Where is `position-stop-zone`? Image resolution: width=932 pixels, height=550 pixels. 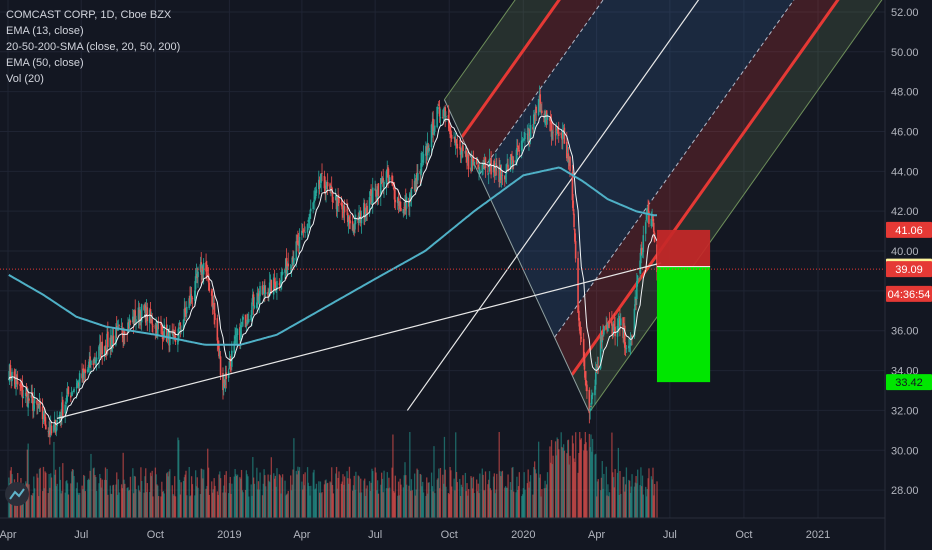 position-stop-zone is located at coordinates (683, 248).